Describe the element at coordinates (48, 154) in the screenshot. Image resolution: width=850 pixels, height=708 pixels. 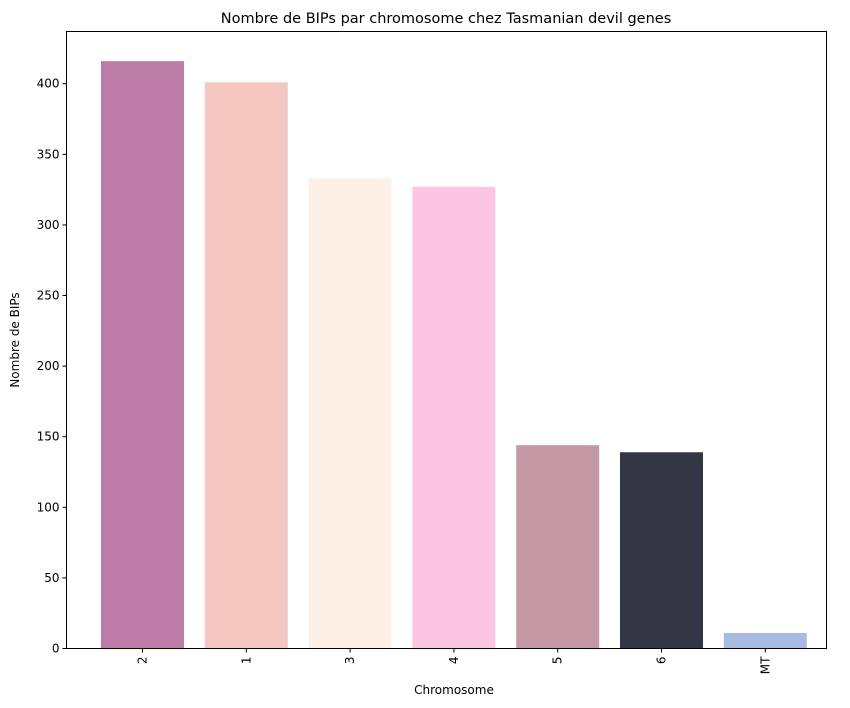
I see `y-tick-label: 350` at that location.